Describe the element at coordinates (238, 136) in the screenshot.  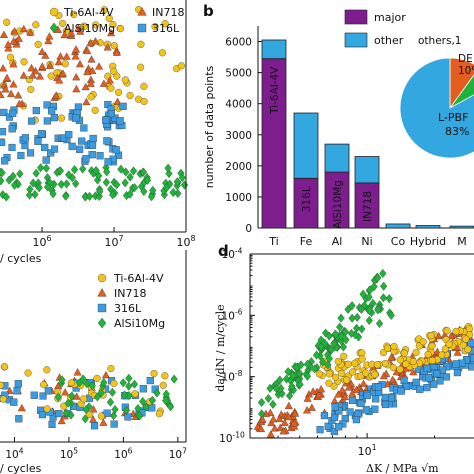
I see `y-tick-label: 3000` at that location.